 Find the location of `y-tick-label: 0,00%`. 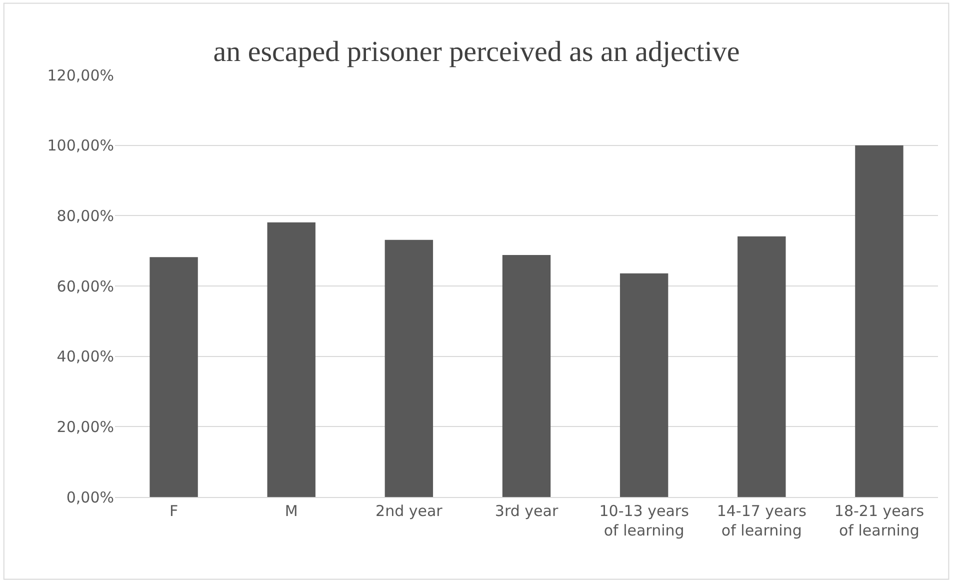

y-tick-label: 0,00% is located at coordinates (90, 497).